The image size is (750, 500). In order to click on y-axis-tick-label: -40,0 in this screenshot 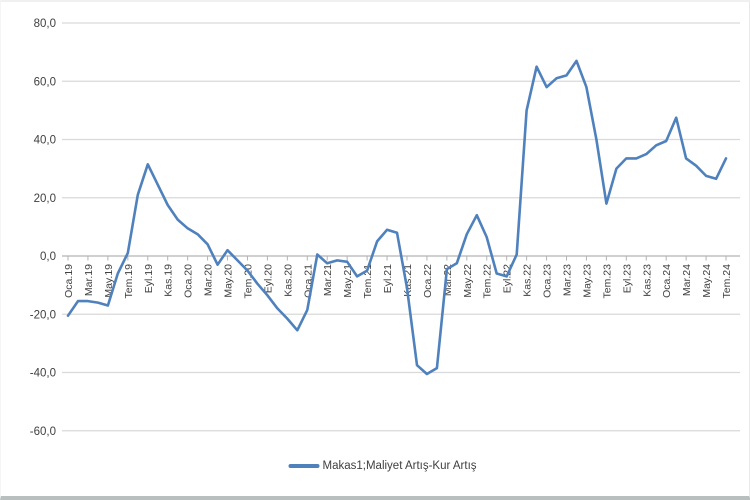, I will do `click(43, 374)`.